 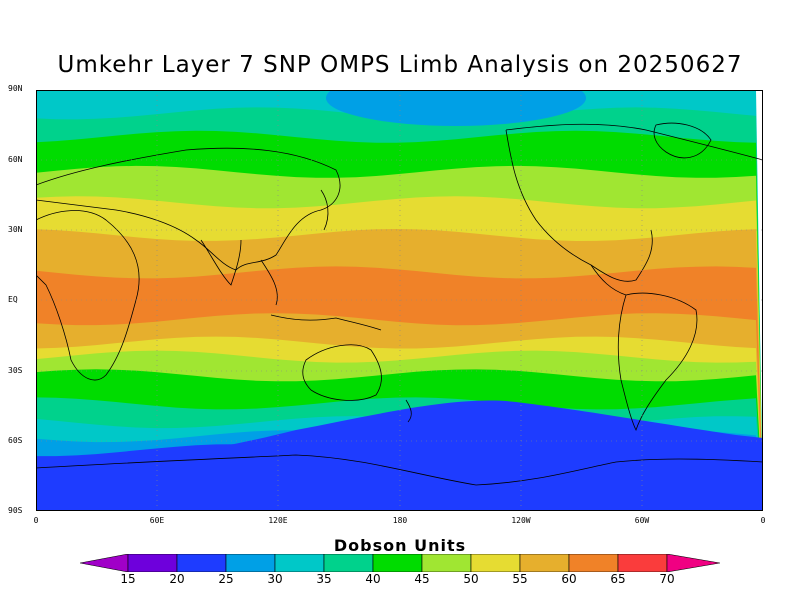 I want to click on colorbar-tick-label: 65, so click(x=618, y=579).